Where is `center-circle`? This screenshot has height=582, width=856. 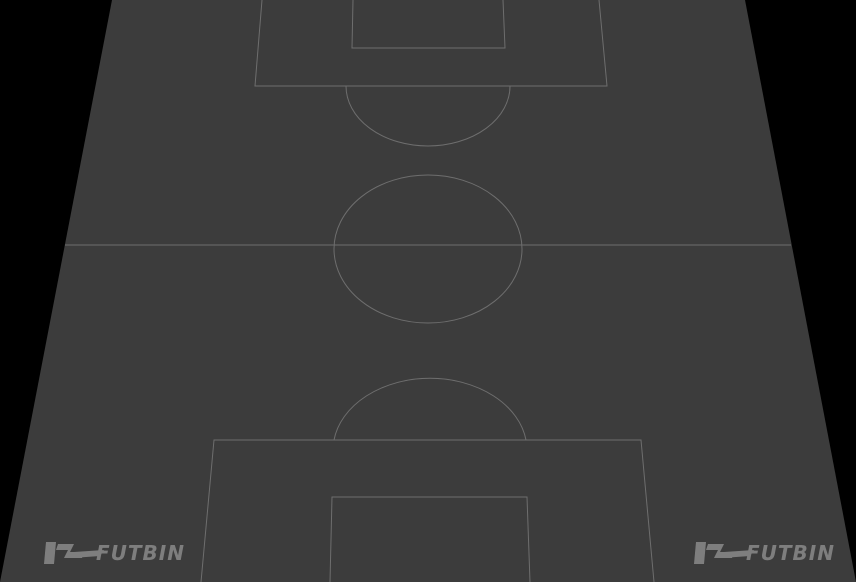
center-circle is located at coordinates (428, 249).